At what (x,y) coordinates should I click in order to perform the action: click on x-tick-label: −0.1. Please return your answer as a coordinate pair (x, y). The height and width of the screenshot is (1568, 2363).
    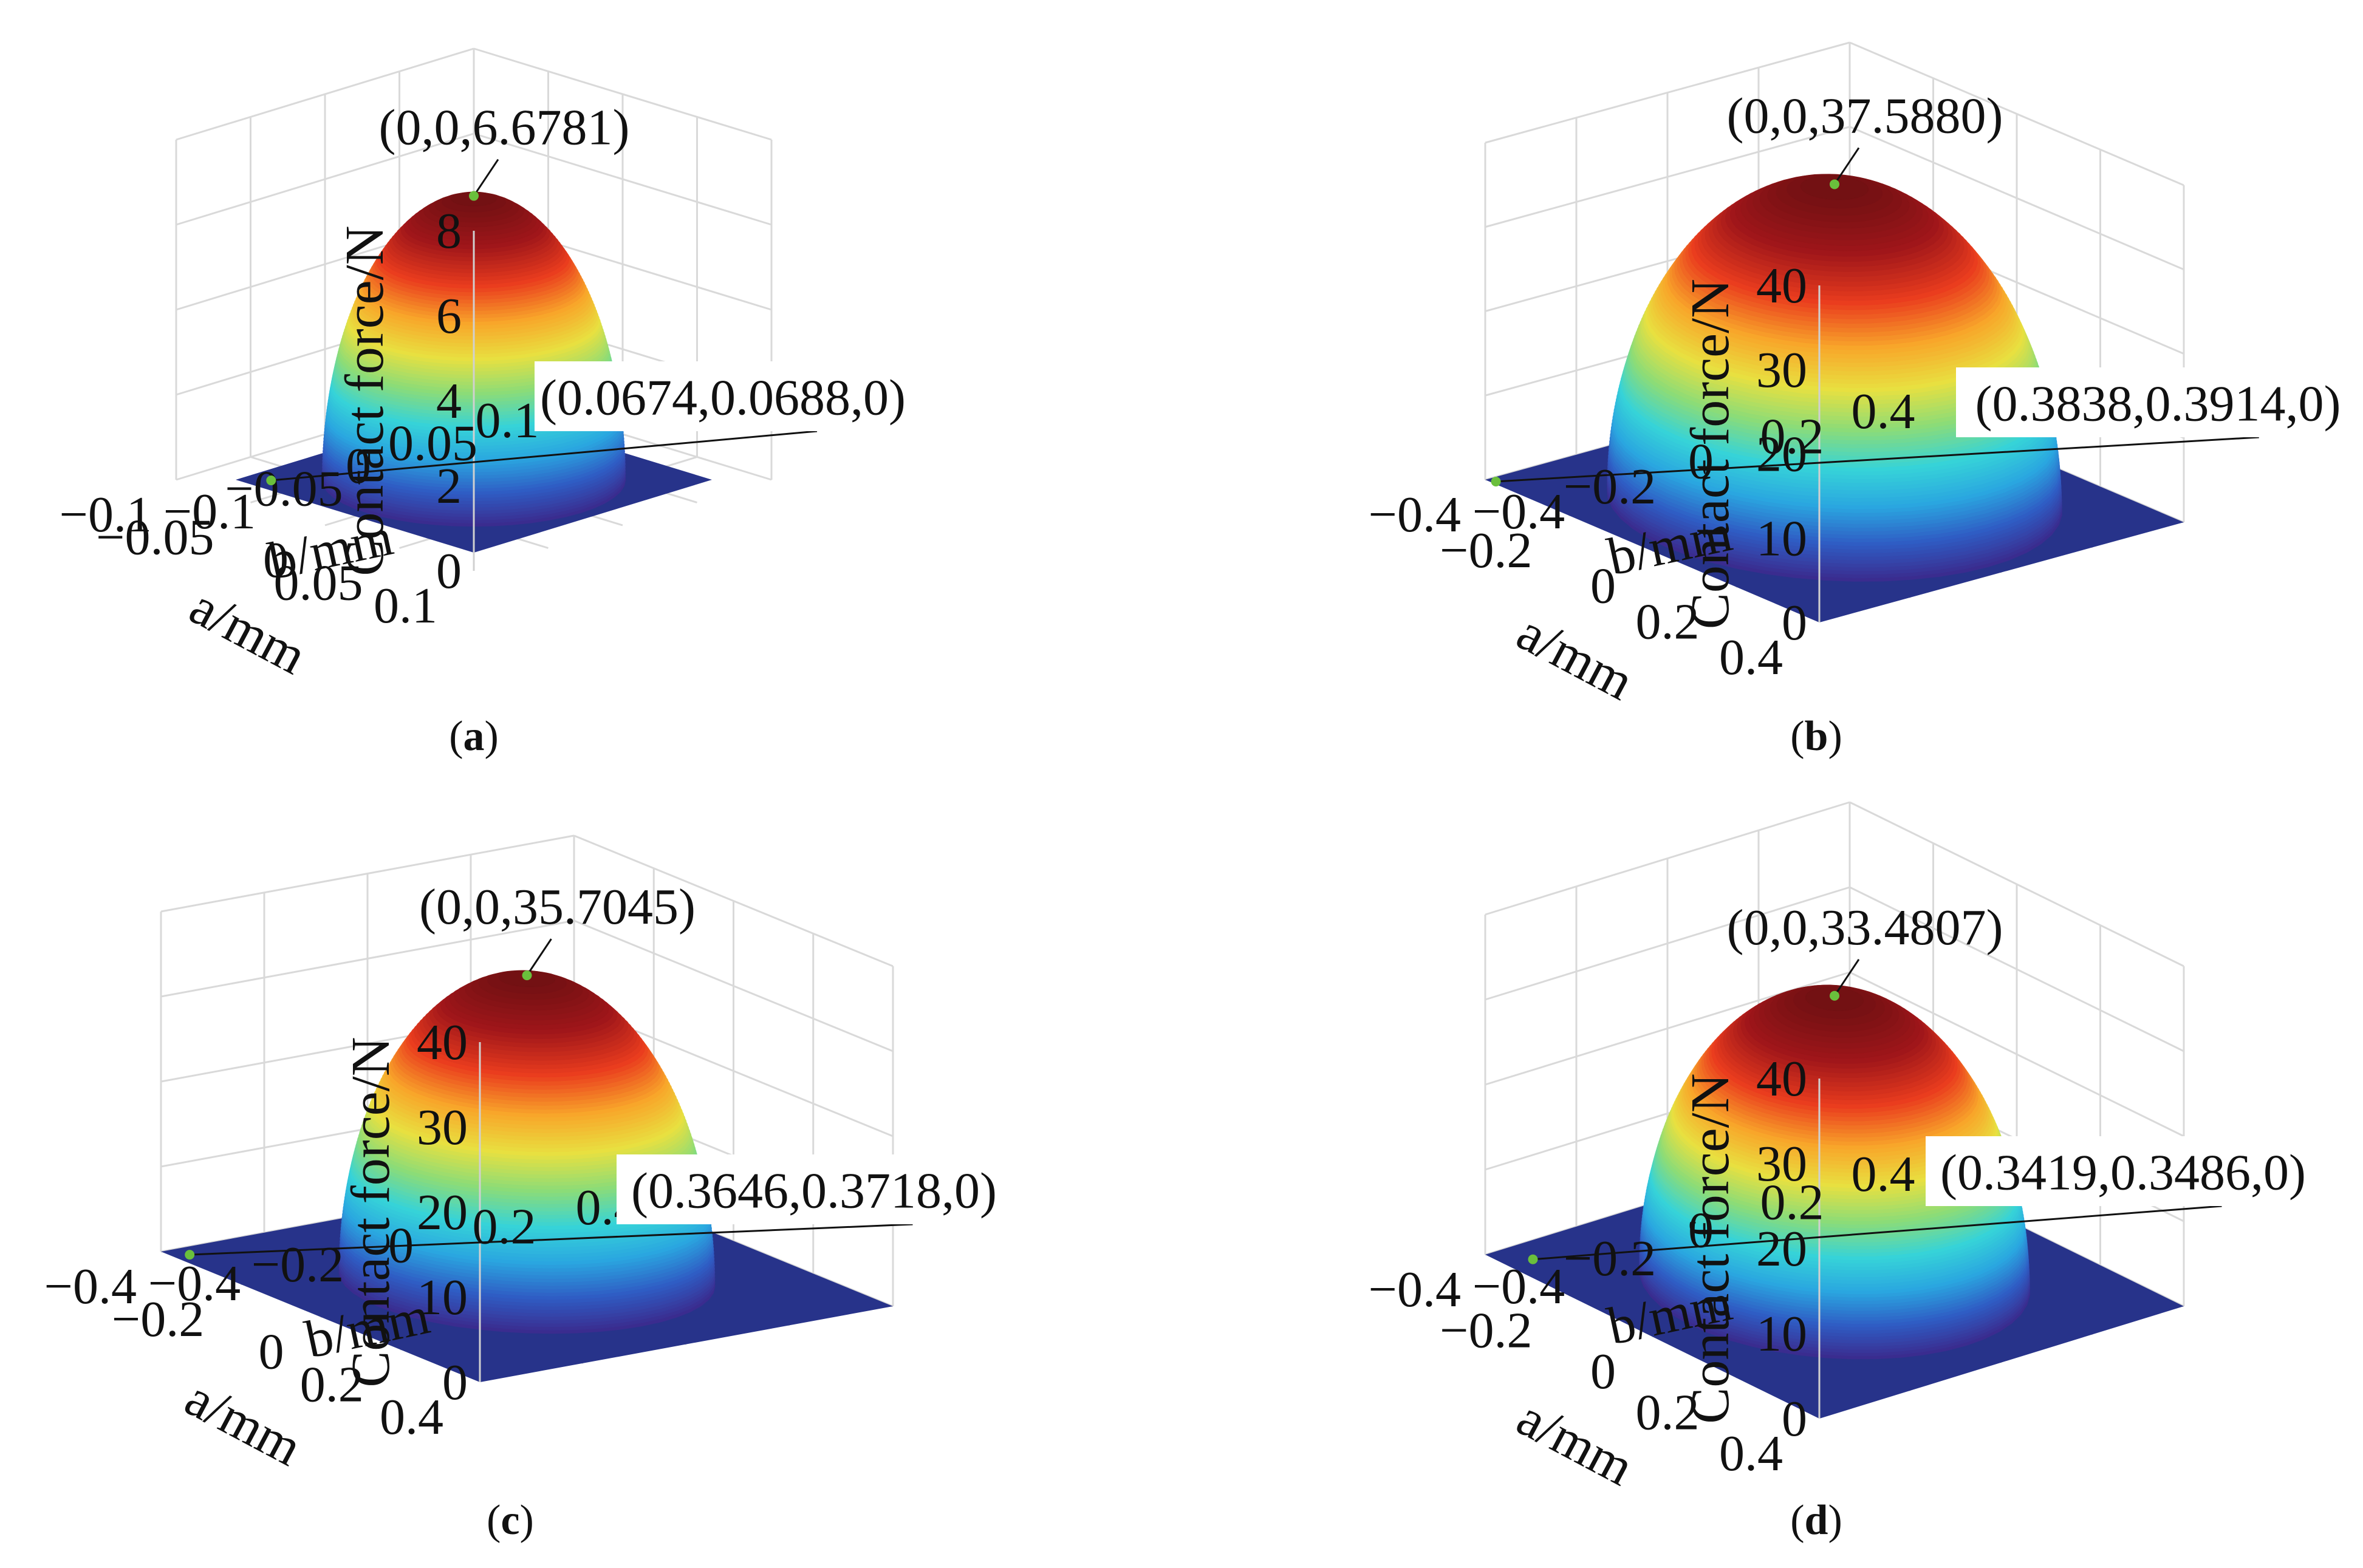
    Looking at the image, I should click on (106, 514).